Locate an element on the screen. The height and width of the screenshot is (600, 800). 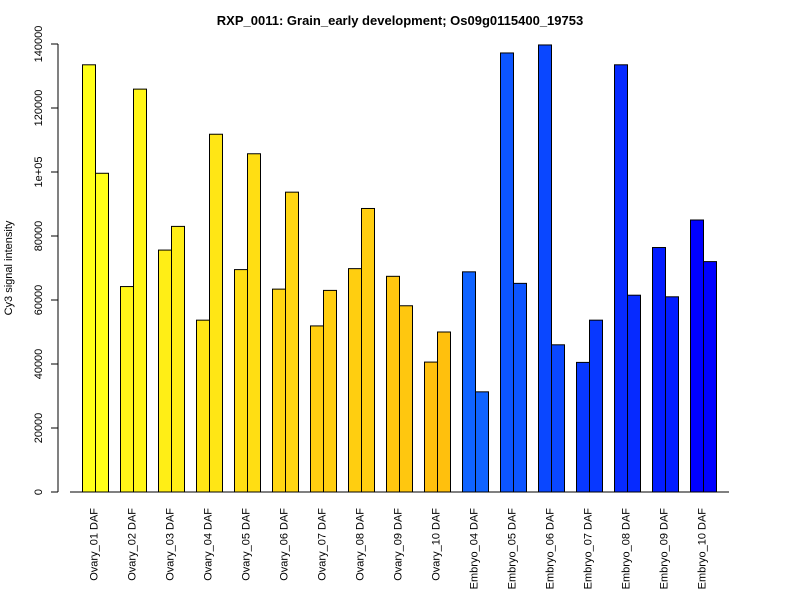
y-axis-label: Cy3 signal intensity is located at coordinates (9, 267).